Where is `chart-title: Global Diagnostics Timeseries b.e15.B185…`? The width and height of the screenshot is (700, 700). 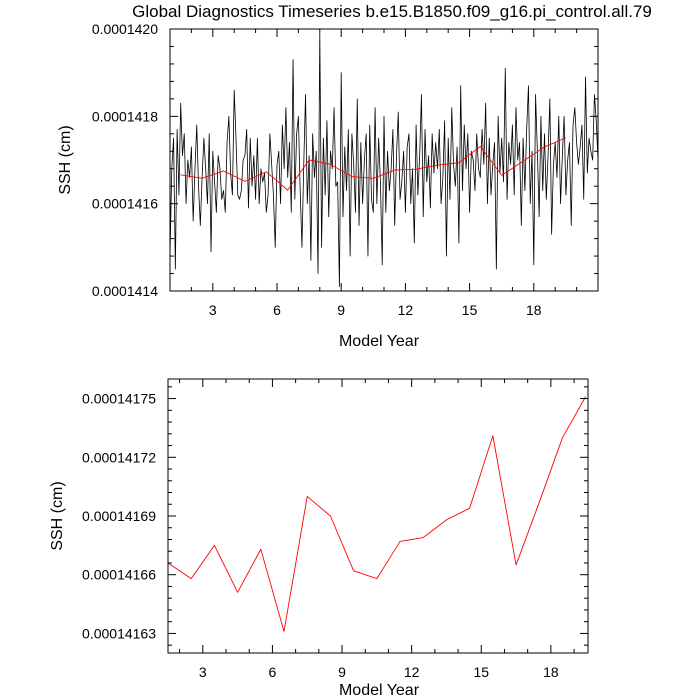 chart-title: Global Diagnostics Timeseries b.e15.B185… is located at coordinates (392, 11).